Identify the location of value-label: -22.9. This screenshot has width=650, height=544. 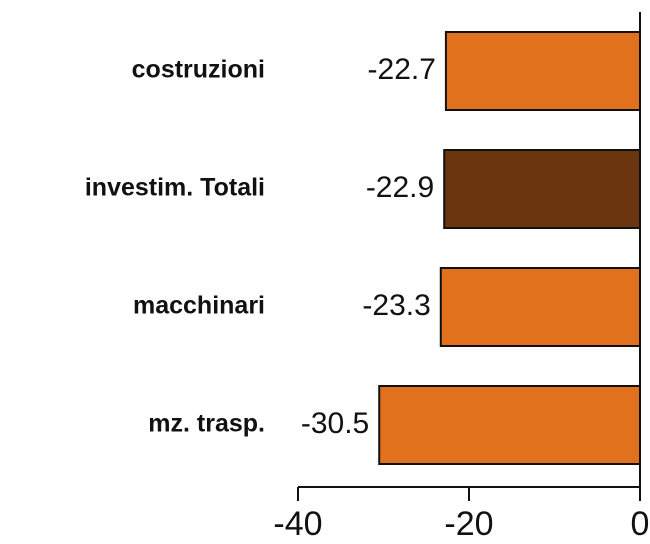
(400, 187).